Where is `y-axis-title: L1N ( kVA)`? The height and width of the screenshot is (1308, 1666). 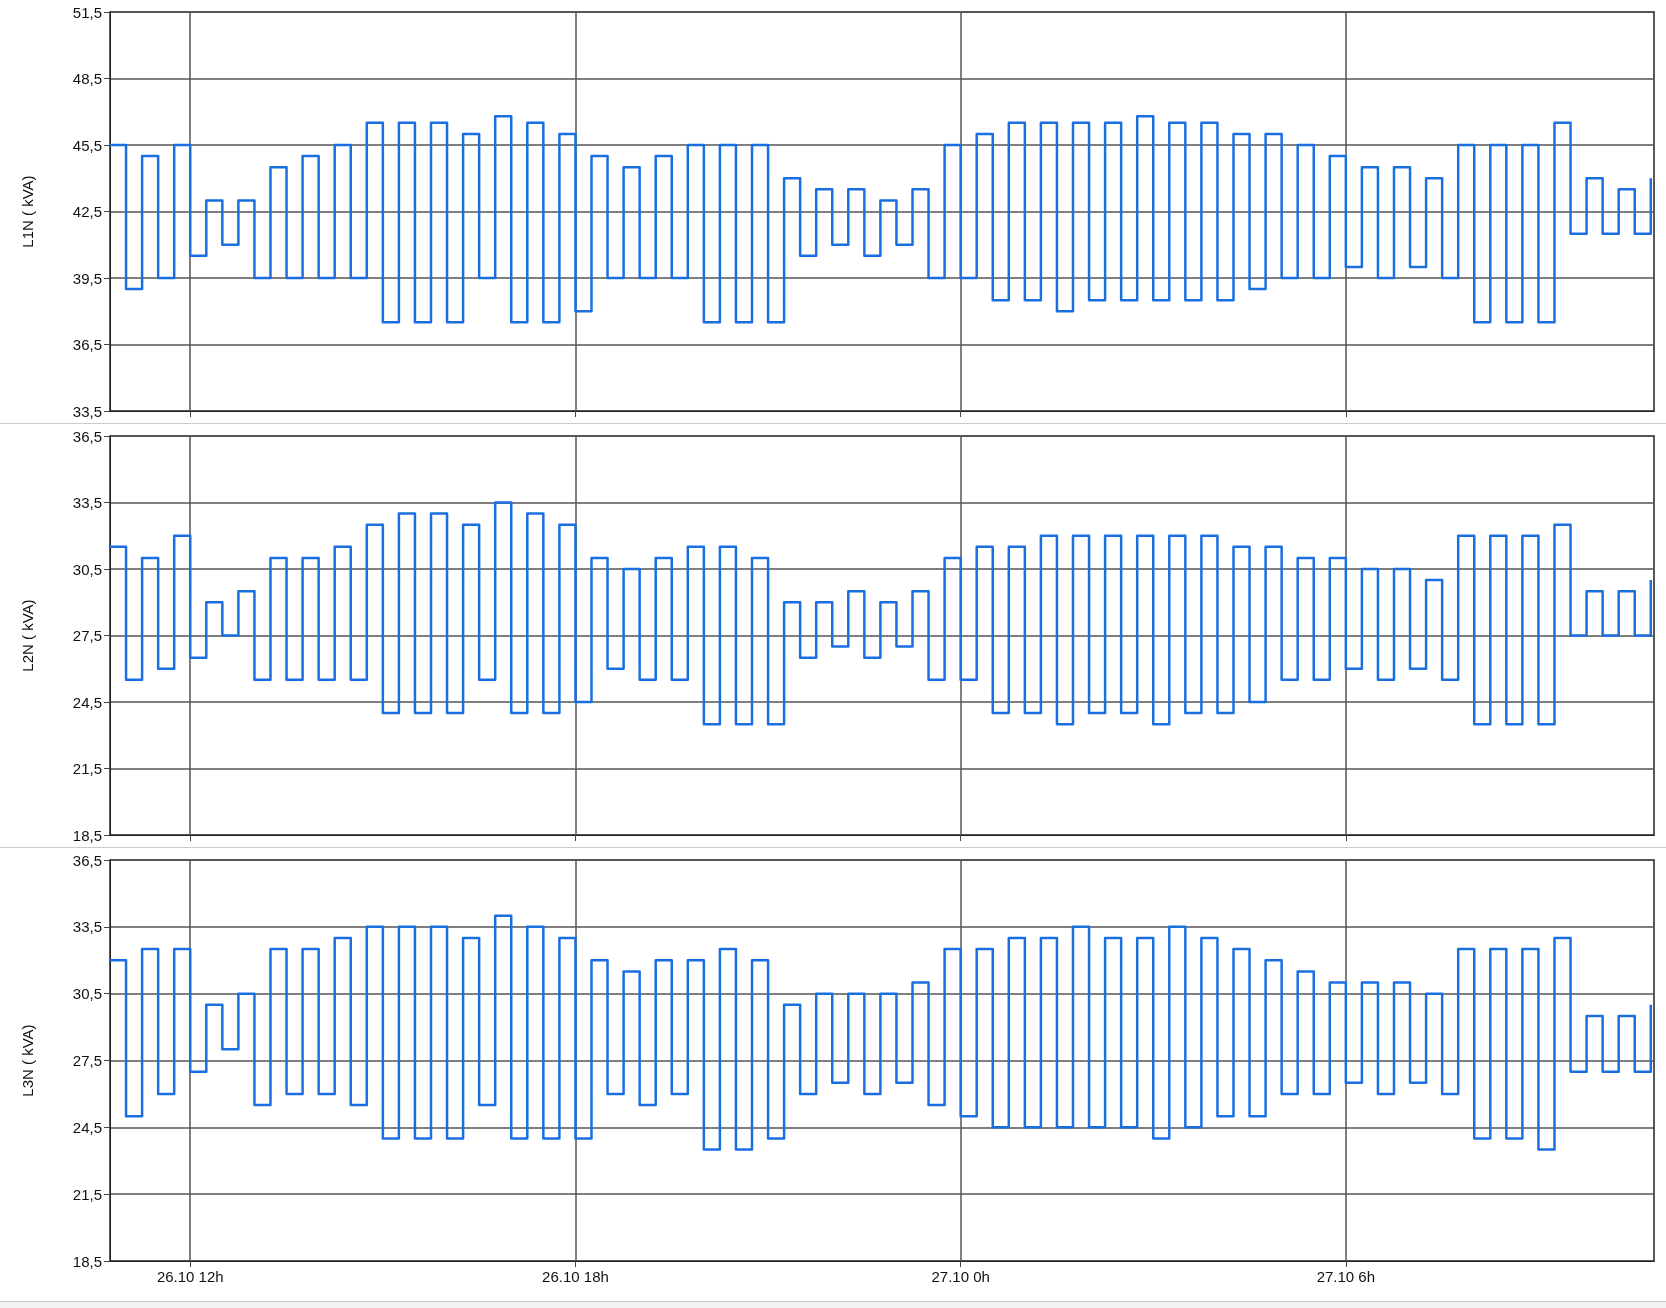 y-axis-title: L1N ( kVA) is located at coordinates (27, 211).